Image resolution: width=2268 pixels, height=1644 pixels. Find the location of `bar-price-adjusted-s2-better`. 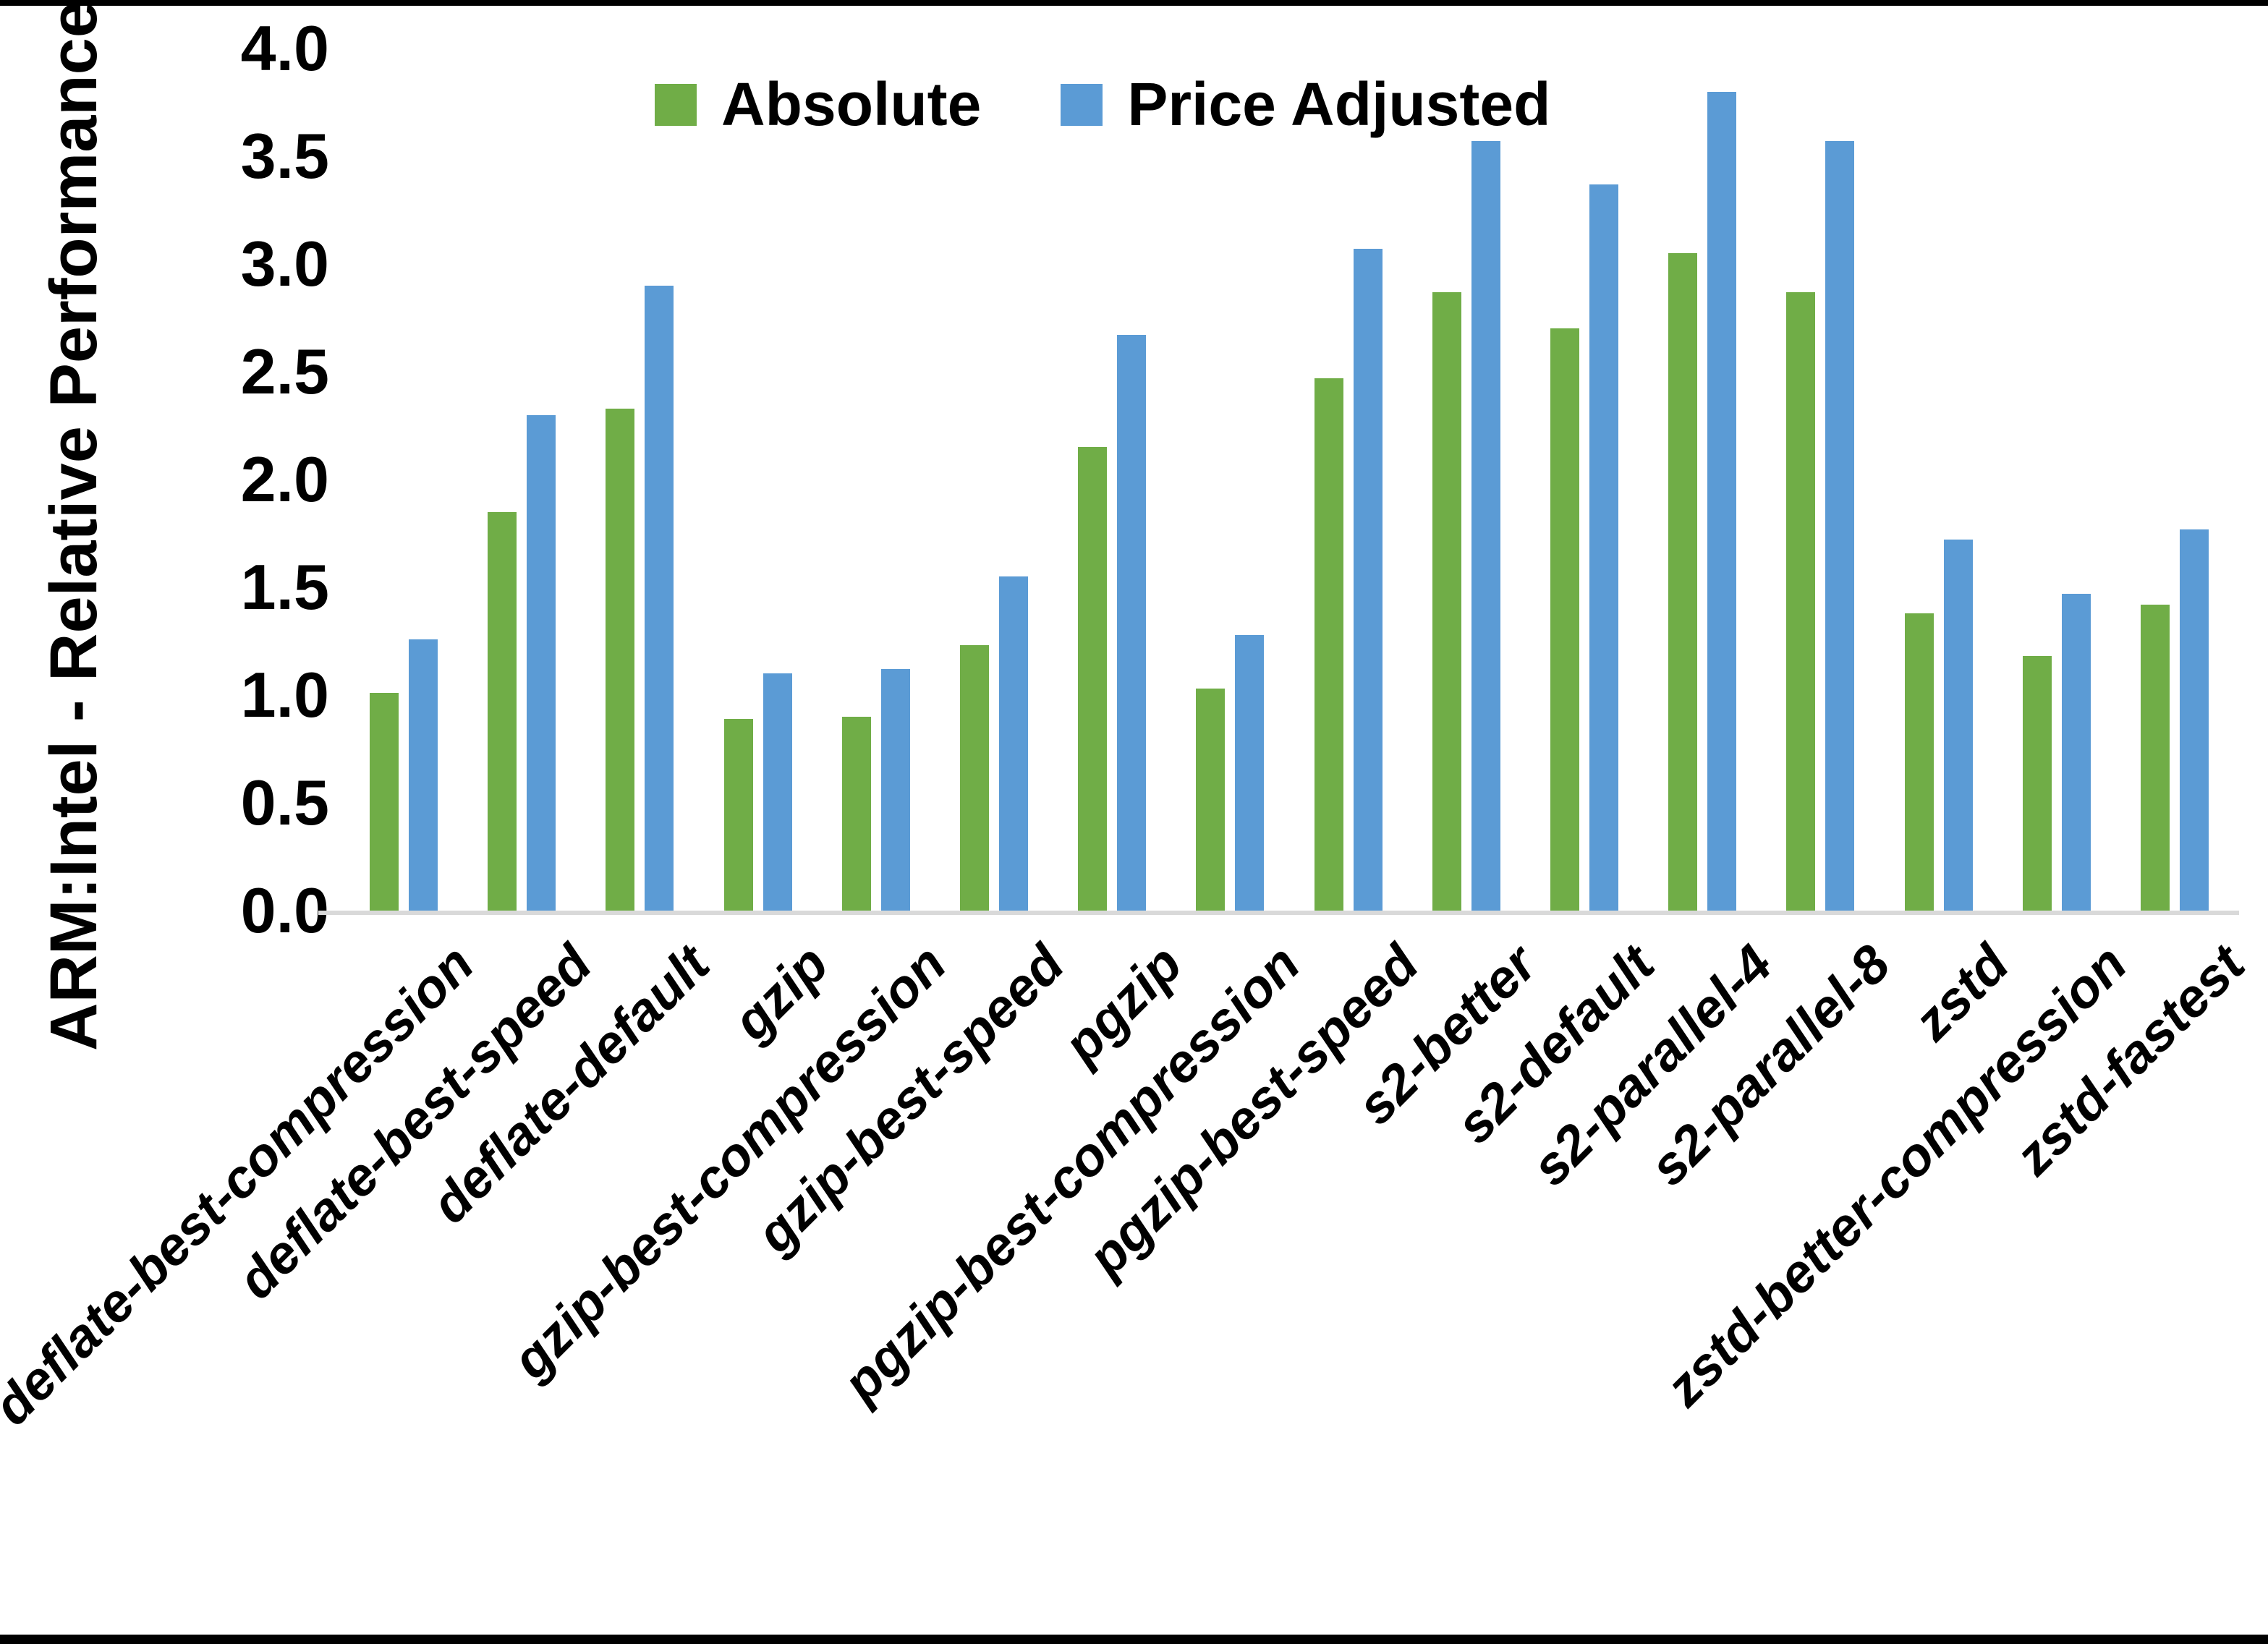

bar-price-adjusted-s2-better is located at coordinates (1485, 526).